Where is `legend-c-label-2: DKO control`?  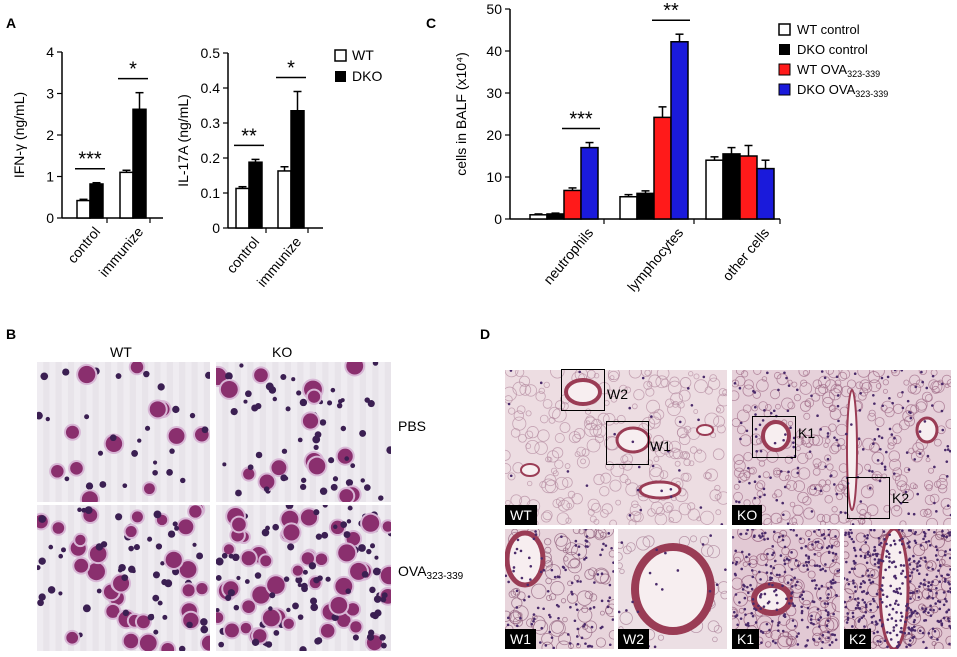
legend-c-label-2: DKO control is located at coordinates (832, 49).